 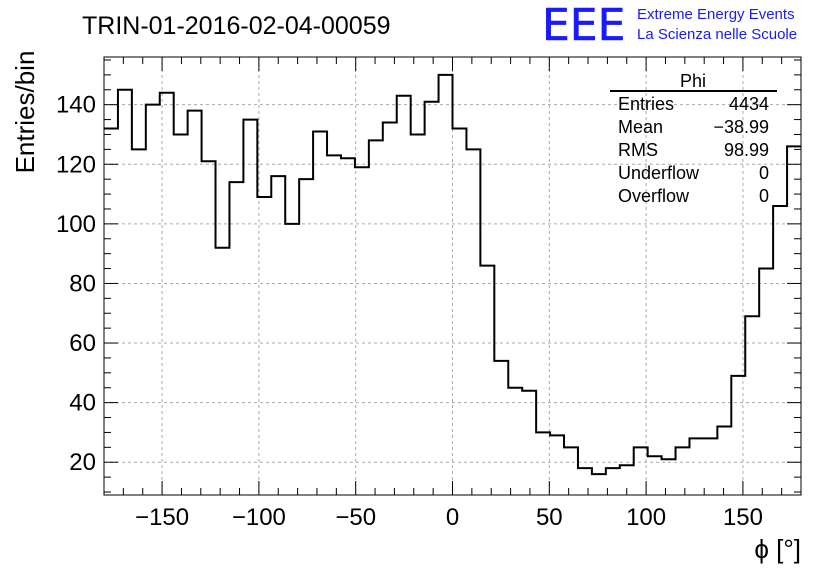 What do you see at coordinates (259, 517) in the screenshot?
I see `x-tick-label: −100` at bounding box center [259, 517].